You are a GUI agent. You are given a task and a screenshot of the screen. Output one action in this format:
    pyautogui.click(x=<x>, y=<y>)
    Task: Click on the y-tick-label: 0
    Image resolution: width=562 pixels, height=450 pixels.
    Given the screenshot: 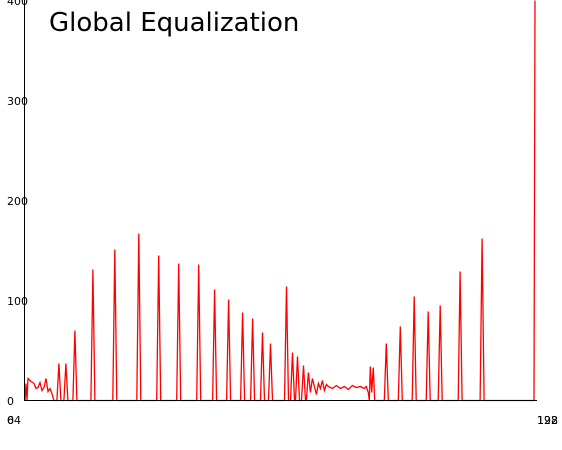 What is the action you would take?
    pyautogui.click(x=10, y=401)
    